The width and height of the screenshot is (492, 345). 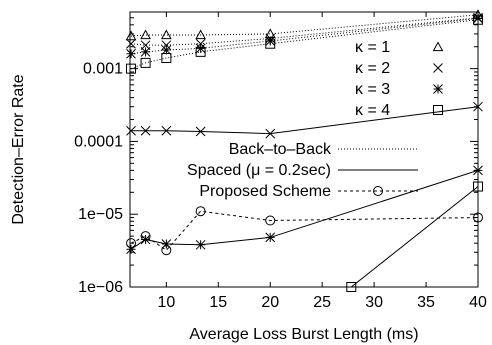 What do you see at coordinates (478, 302) in the screenshot?
I see `x-tick-label-6: 40` at bounding box center [478, 302].